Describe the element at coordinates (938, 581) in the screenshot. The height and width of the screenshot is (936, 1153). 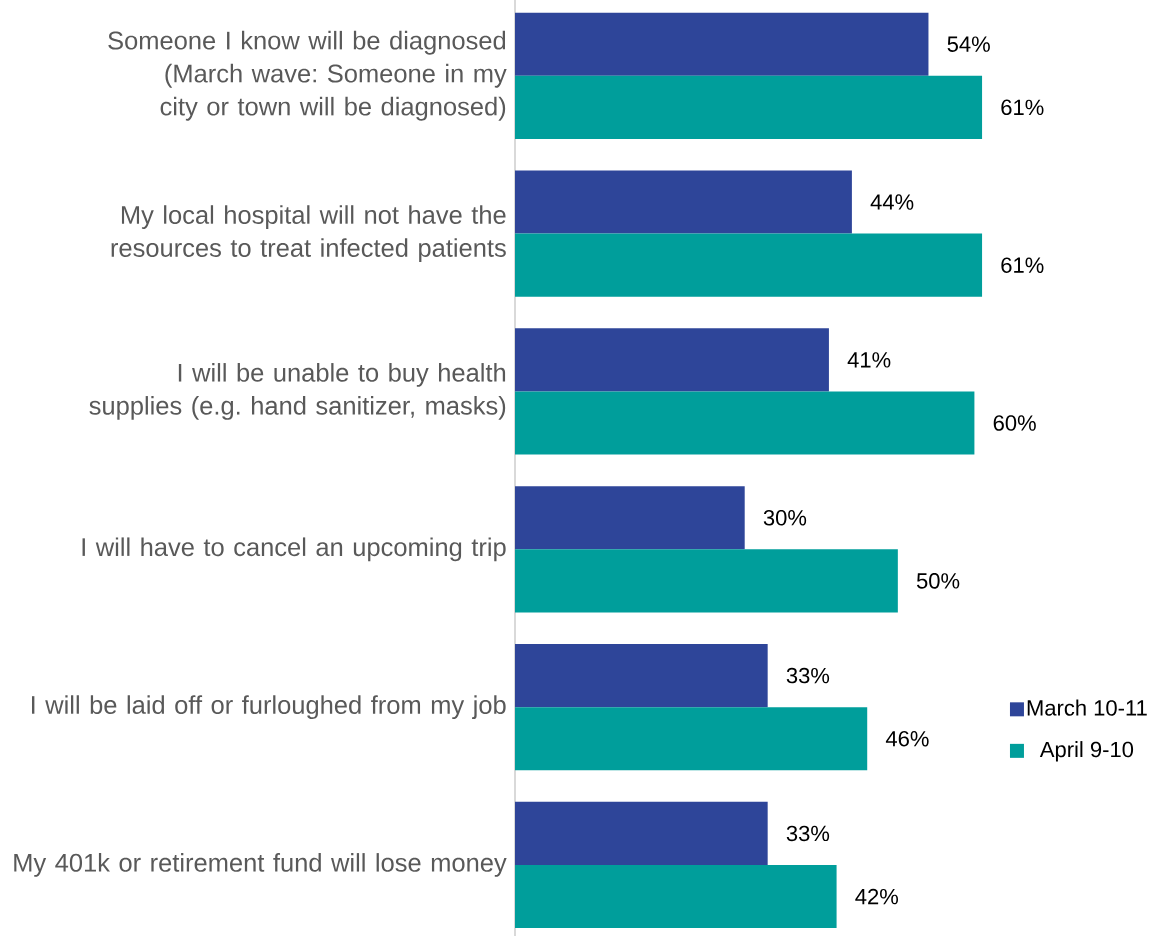
I see `data-label: 50%` at that location.